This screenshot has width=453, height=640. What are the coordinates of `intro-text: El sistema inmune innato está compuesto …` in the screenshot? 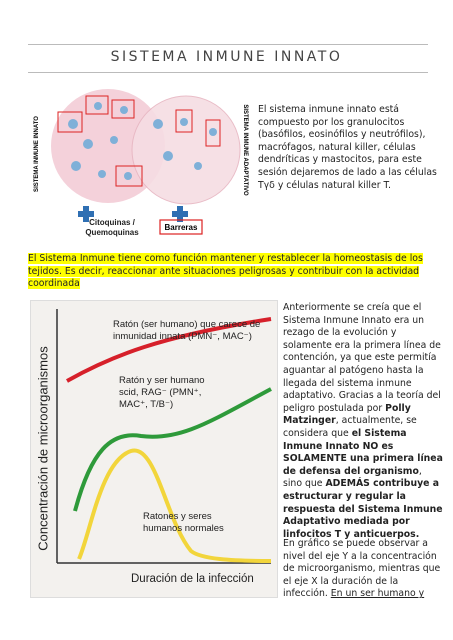 It's located at (347, 147).